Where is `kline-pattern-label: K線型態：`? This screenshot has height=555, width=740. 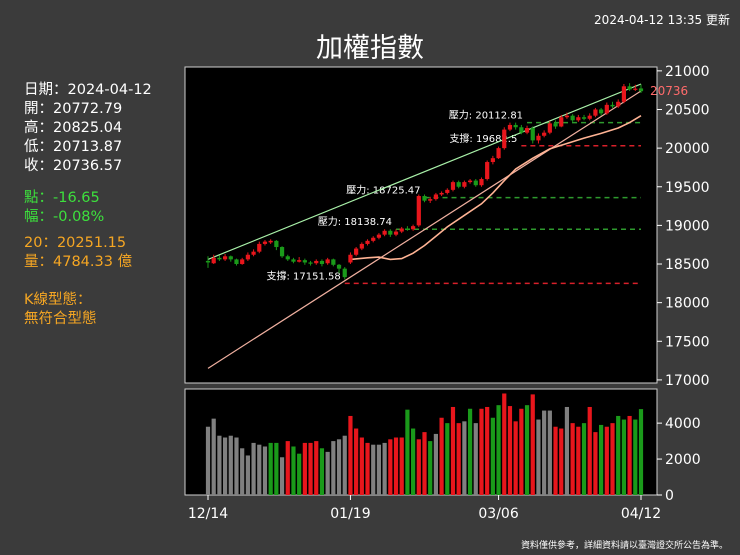 kline-pattern-label: K線型態： is located at coordinates (58, 300).